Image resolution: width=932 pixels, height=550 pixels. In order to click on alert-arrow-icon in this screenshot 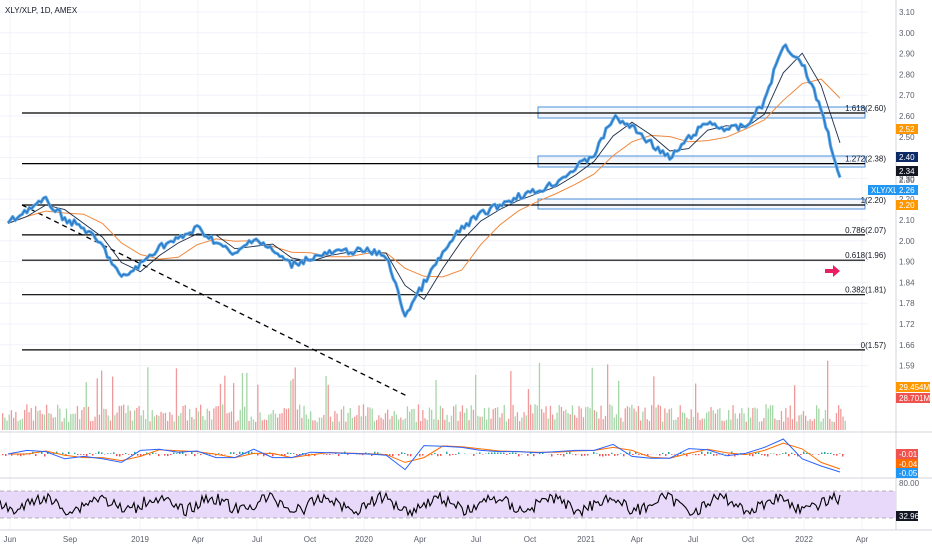, I will do `click(832, 271)`.